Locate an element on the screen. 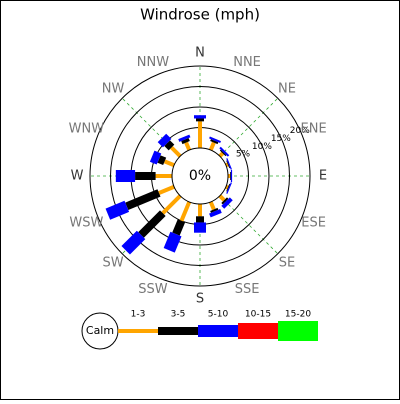 The image size is (400, 404). direction-label: E is located at coordinates (323, 176).